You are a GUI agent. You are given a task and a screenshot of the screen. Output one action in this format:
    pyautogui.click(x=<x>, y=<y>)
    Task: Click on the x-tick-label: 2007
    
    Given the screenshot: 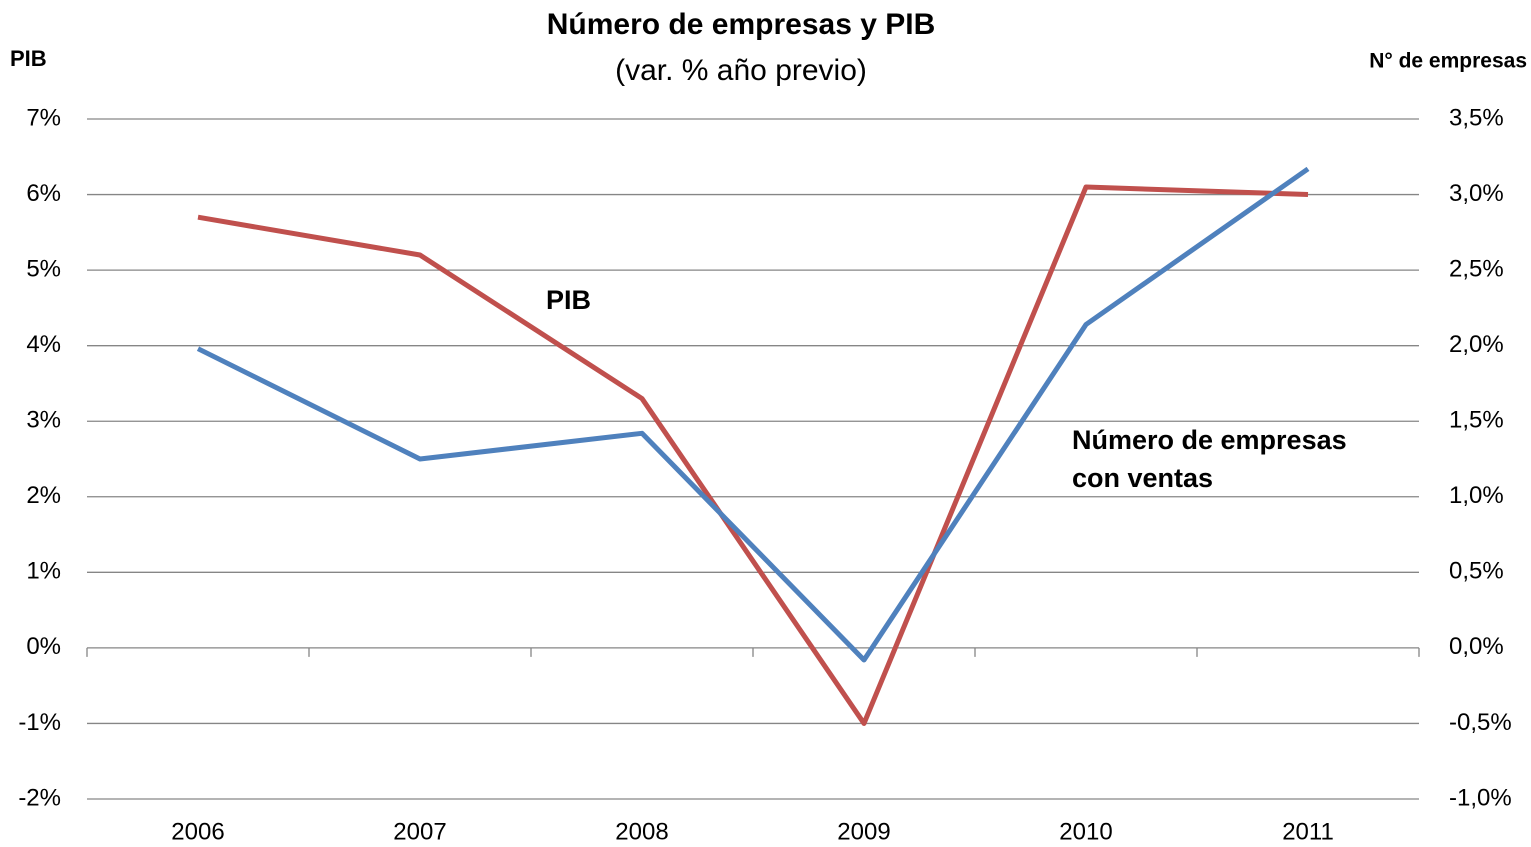 What is the action you would take?
    pyautogui.click(x=419, y=831)
    